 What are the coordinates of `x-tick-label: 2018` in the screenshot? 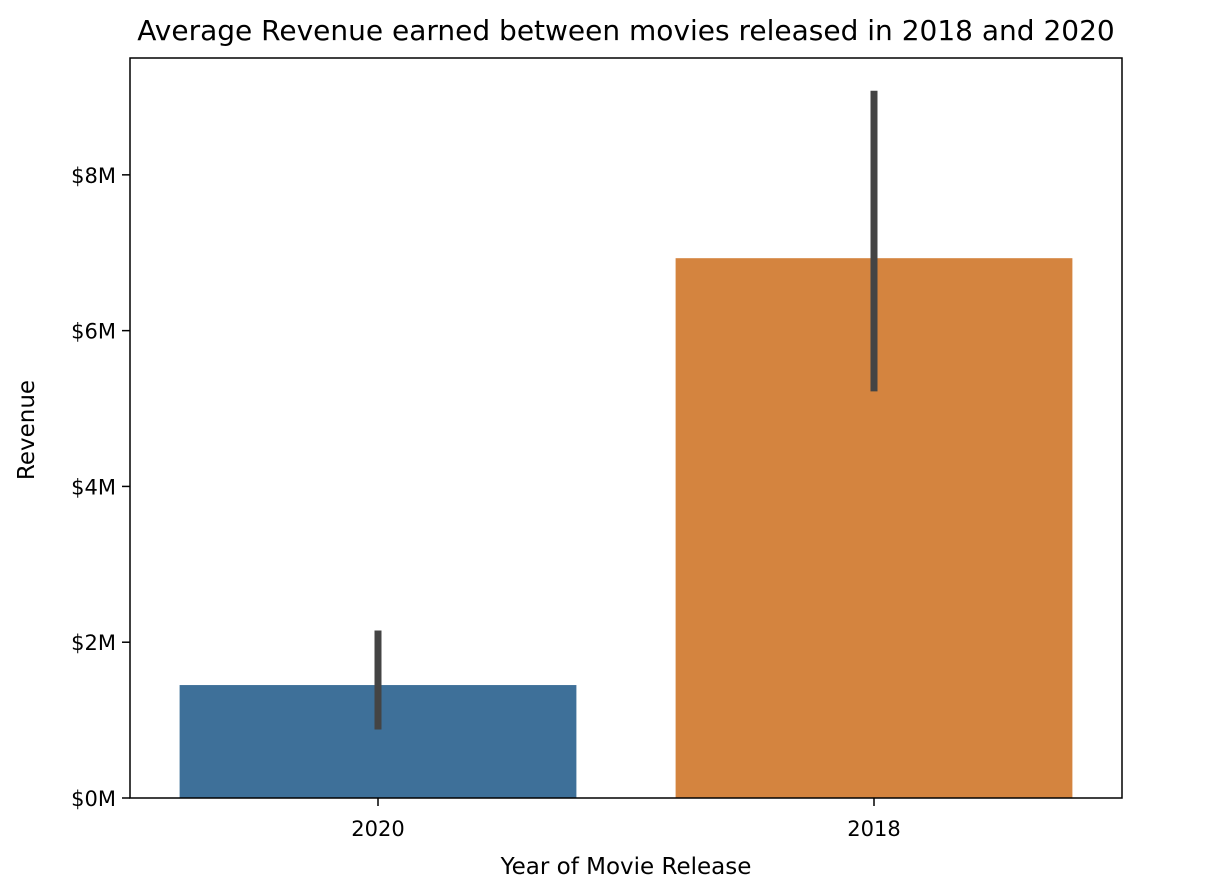 It's located at (873, 829).